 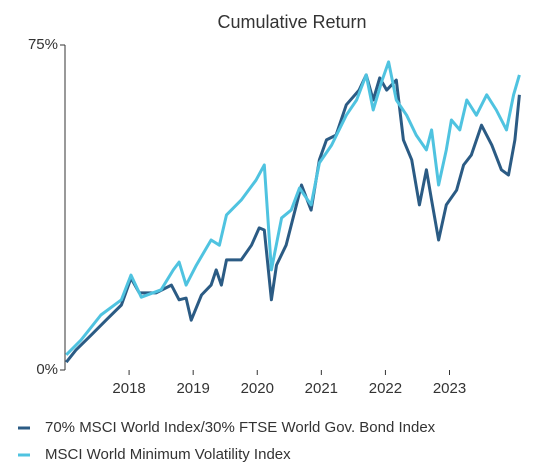 What do you see at coordinates (321, 388) in the screenshot?
I see `x-tick-label: 2021` at bounding box center [321, 388].